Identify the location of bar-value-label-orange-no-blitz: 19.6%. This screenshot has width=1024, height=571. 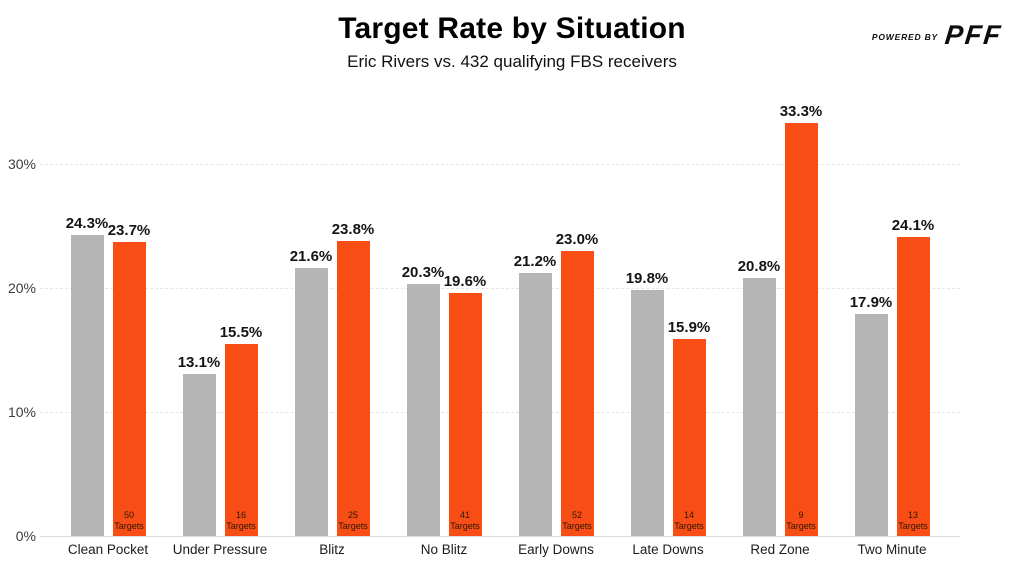
(465, 281).